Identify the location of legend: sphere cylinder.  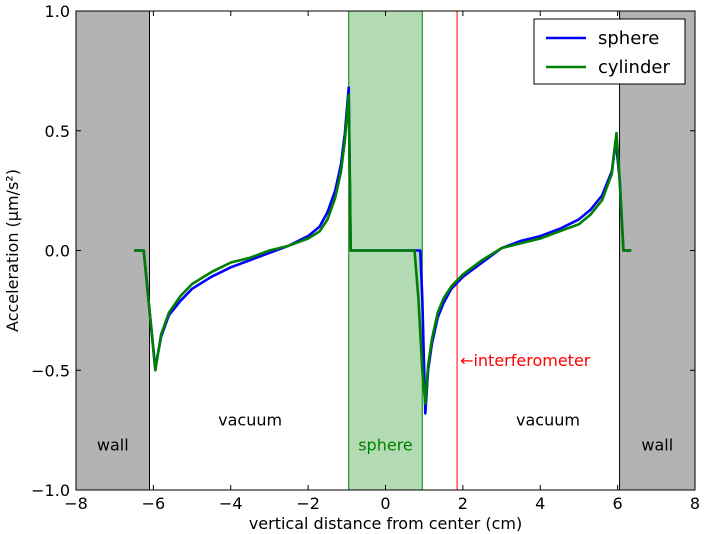
(609, 51).